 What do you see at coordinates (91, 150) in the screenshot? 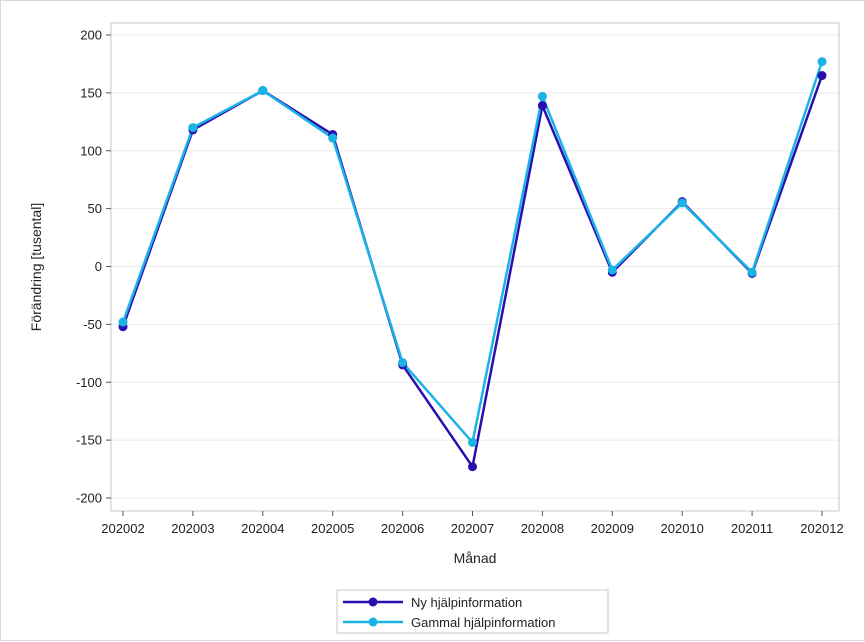
I see `y-tick-label: 100` at bounding box center [91, 150].